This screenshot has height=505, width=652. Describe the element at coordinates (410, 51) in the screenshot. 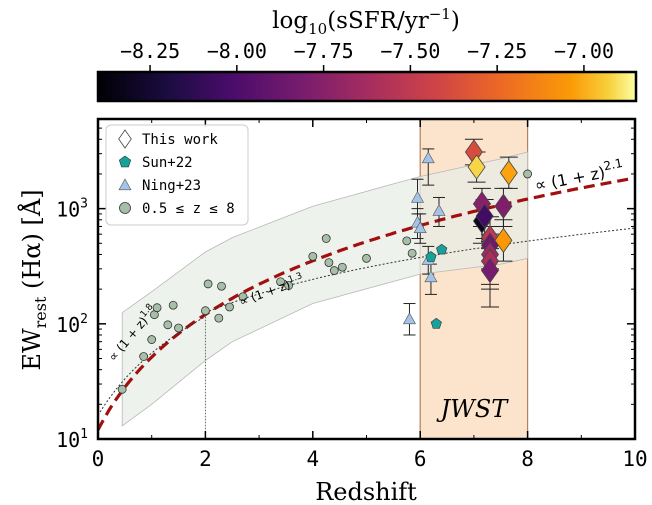

I see `colorbar-tick-label: −7.50` at that location.